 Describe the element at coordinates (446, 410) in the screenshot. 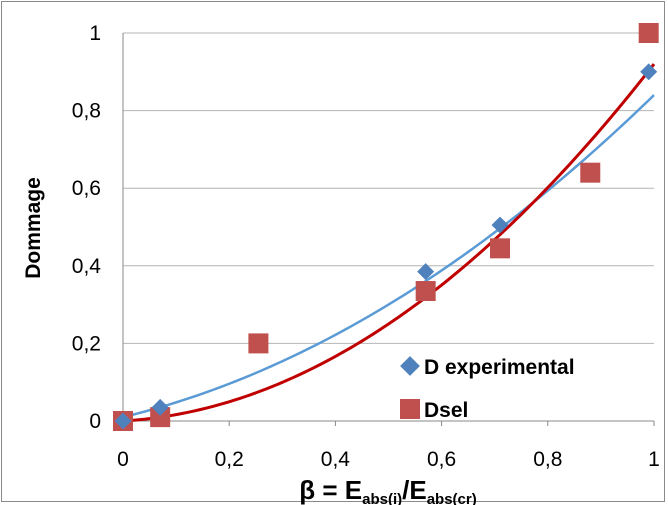

I see `legend-label-dsel: Dsel` at that location.